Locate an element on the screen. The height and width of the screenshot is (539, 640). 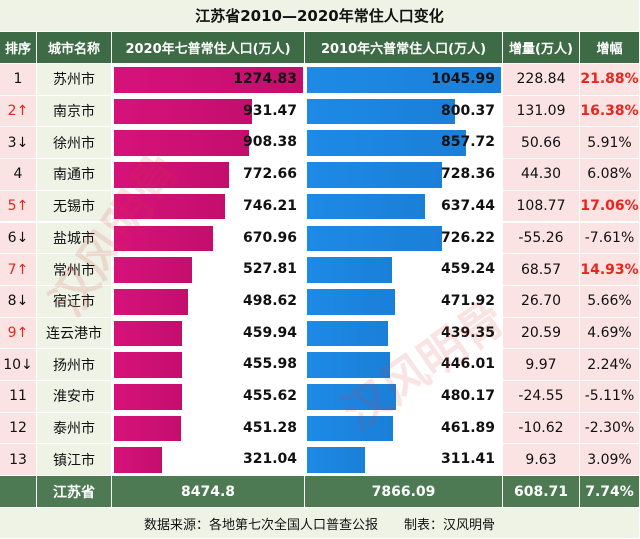
total-city: 江苏省 is located at coordinates (74, 492).